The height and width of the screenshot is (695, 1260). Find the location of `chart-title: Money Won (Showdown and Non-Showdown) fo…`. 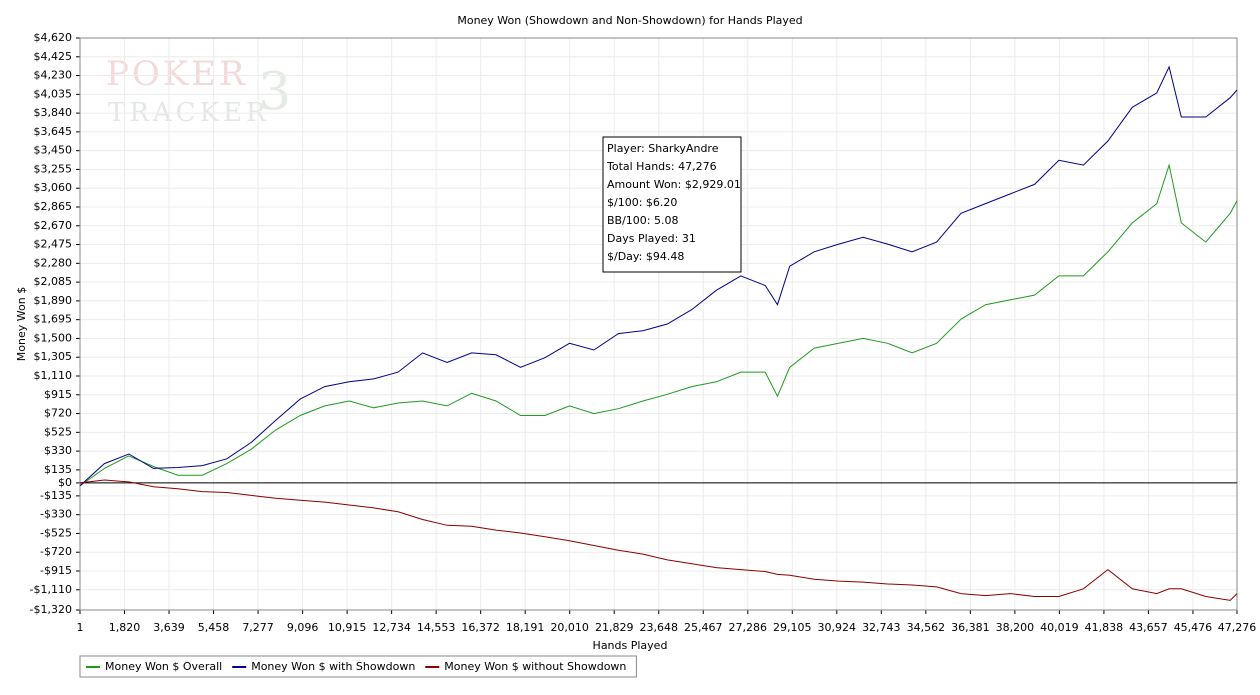

chart-title: Money Won (Showdown and Non-Showdown) fo… is located at coordinates (629, 20).